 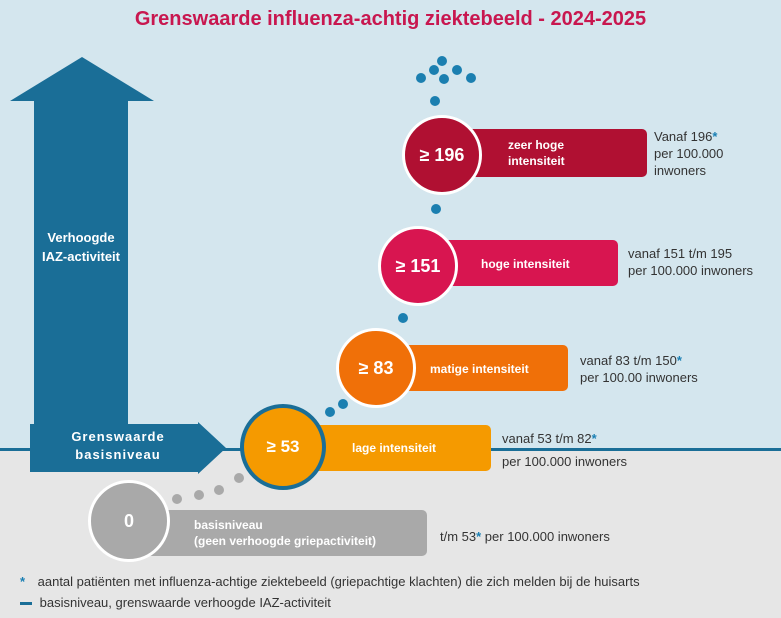 What do you see at coordinates (690, 262) in the screenshot?
I see `desc-hoge: vanaf 151 t/m 195 per 100.000 inwoners` at bounding box center [690, 262].